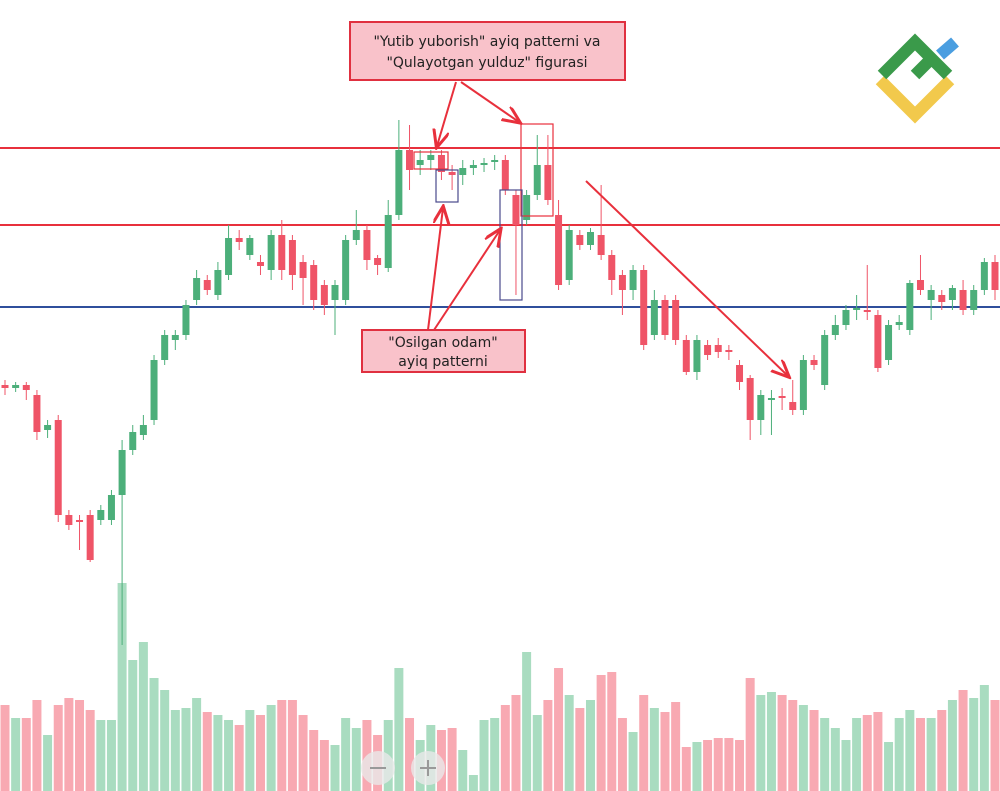  Describe the element at coordinates (486, 63) in the screenshot. I see `annotation-text: "Qulayotgan yulduz" figurasi` at that location.